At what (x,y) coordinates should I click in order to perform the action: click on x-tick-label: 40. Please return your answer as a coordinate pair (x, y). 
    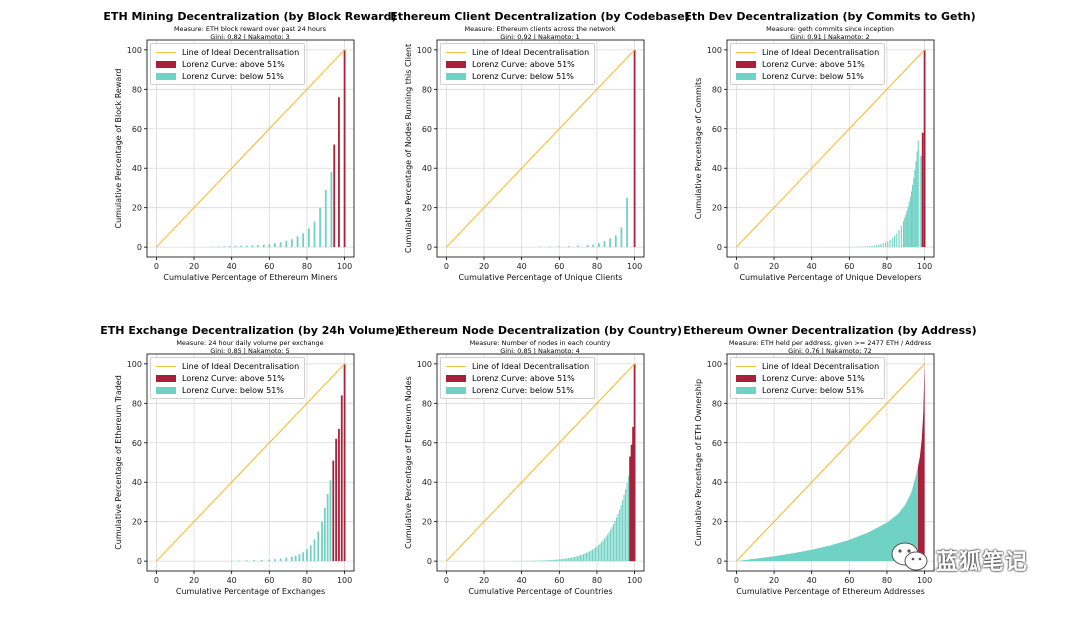
    Looking at the image, I should click on (522, 266).